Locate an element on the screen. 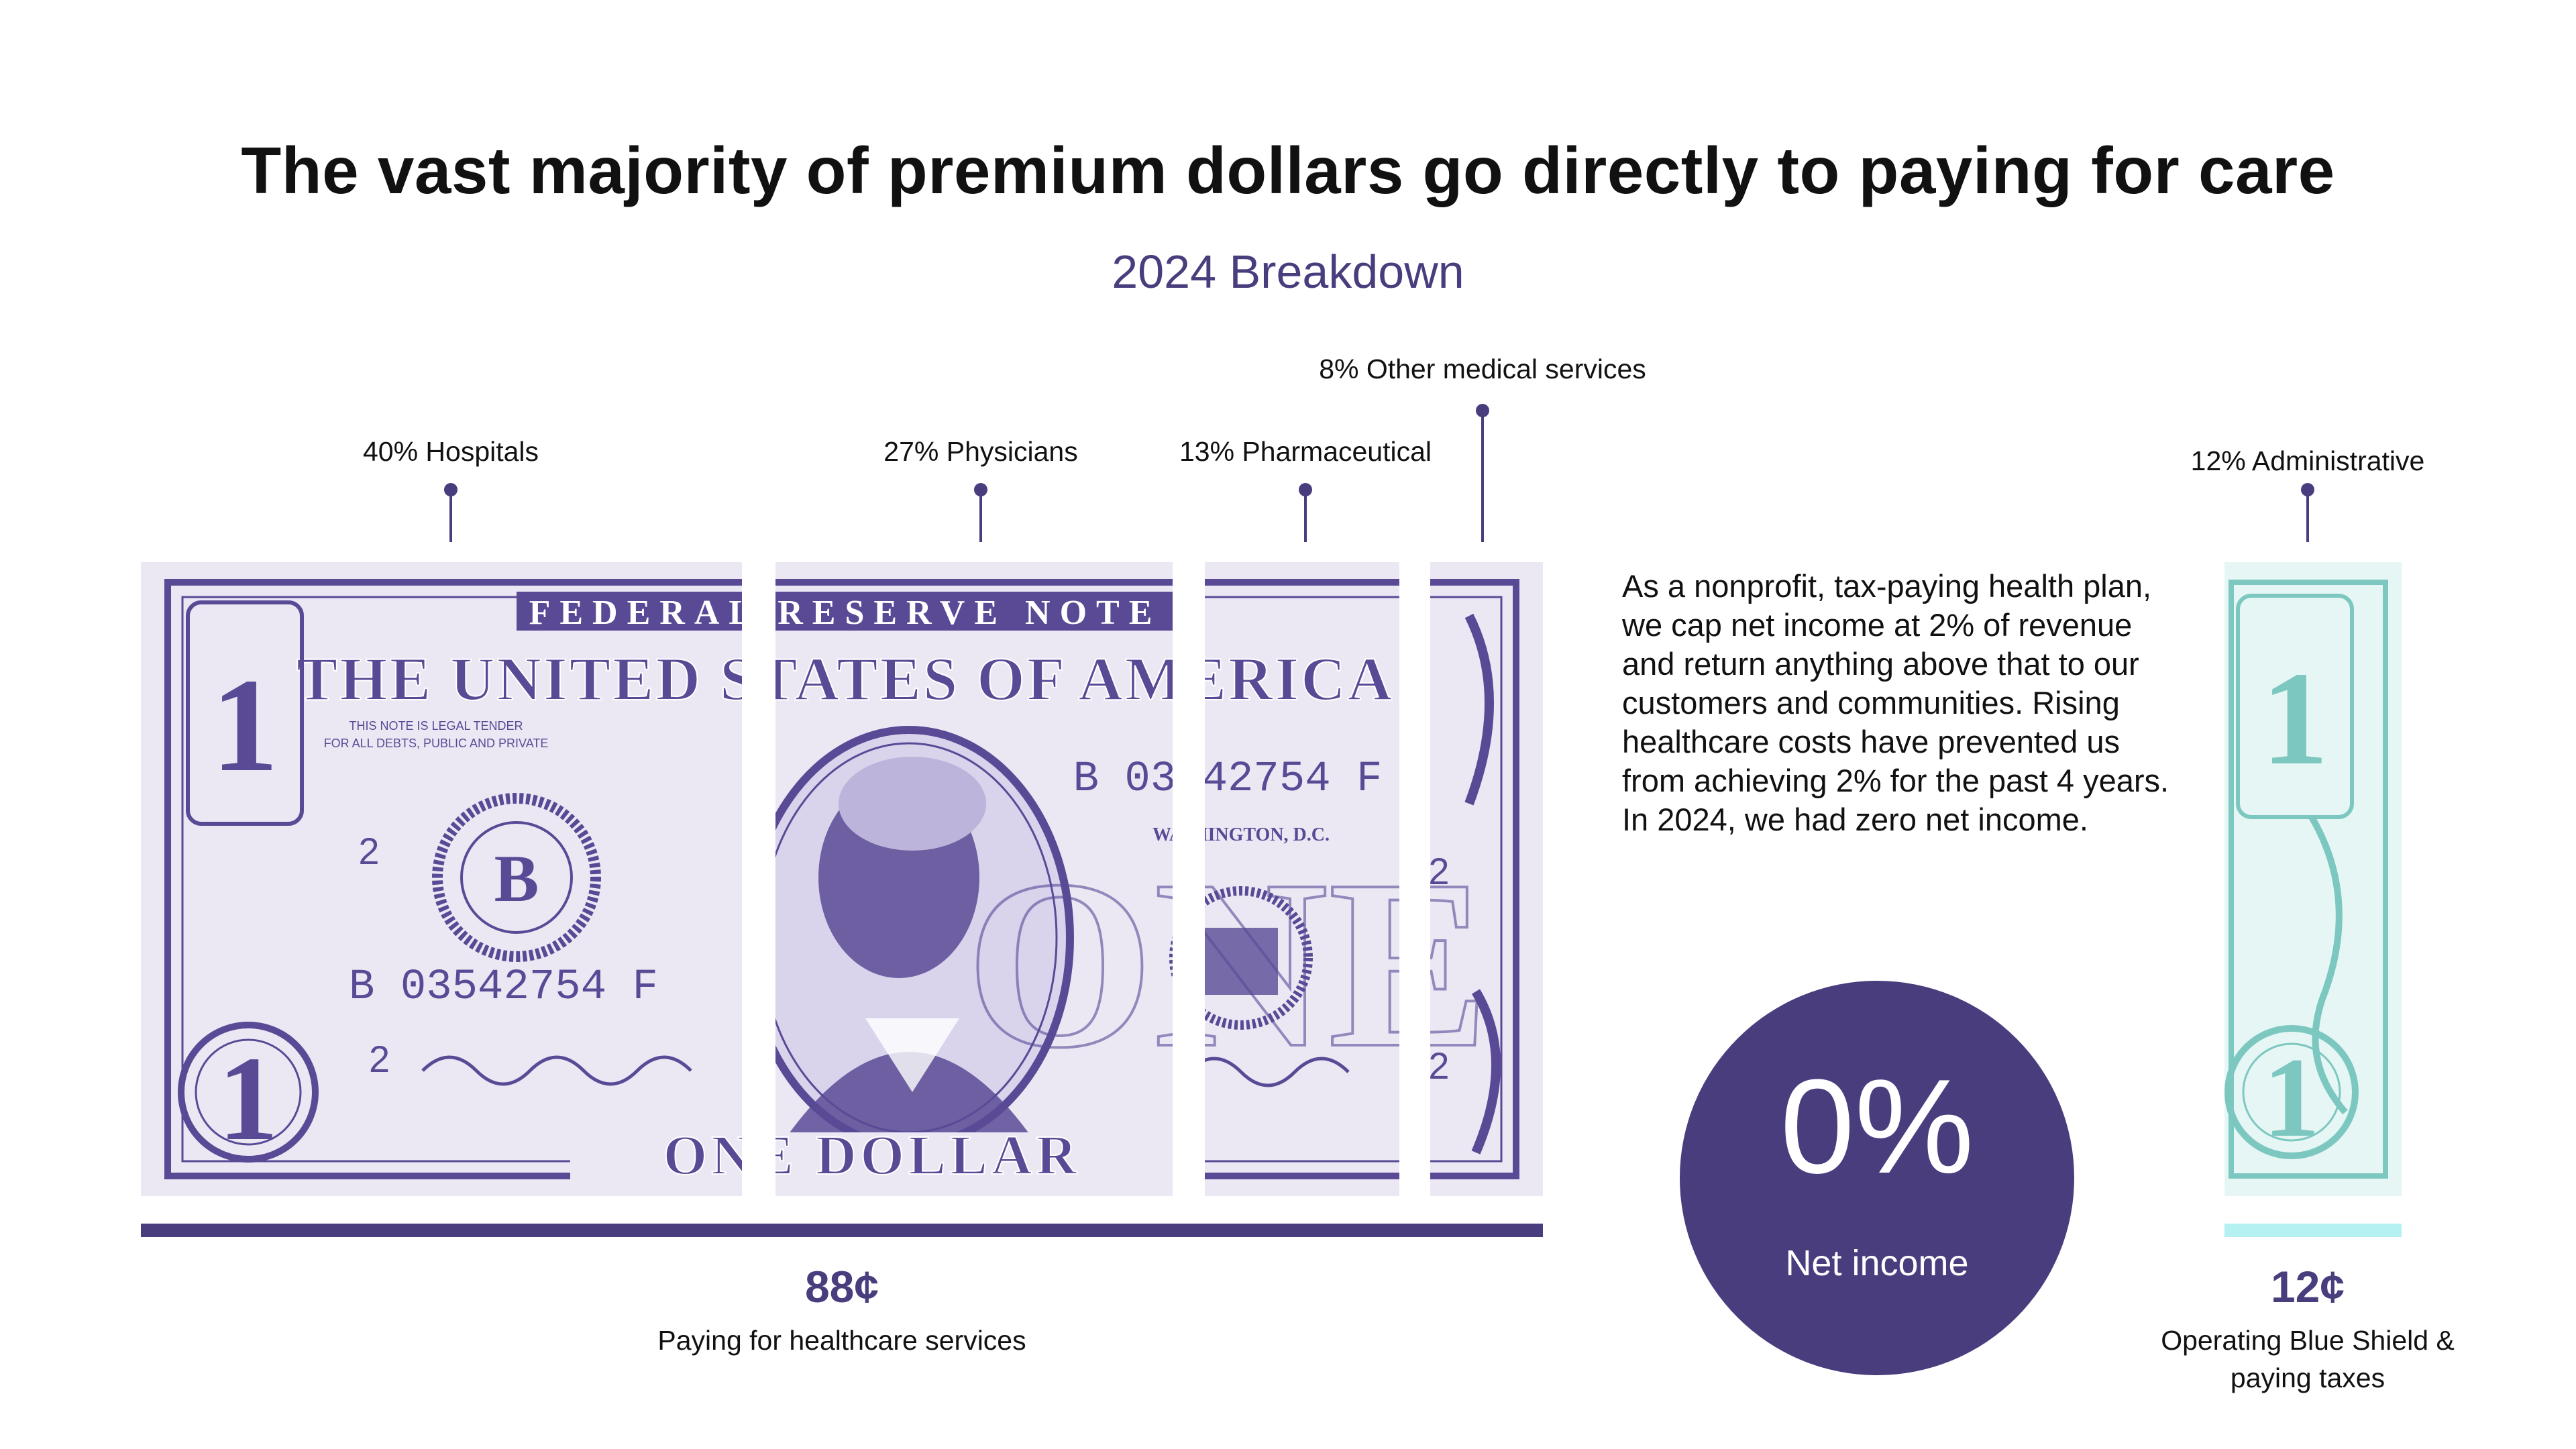 The image size is (2576, 1449). healthcare-value: 88¢ is located at coordinates (841, 1286).